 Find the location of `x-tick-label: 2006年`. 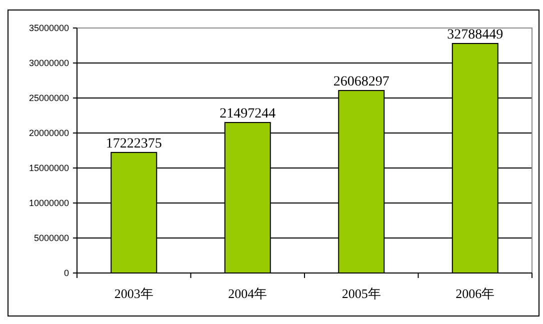

x-tick-label: 2006年 is located at coordinates (475, 293).